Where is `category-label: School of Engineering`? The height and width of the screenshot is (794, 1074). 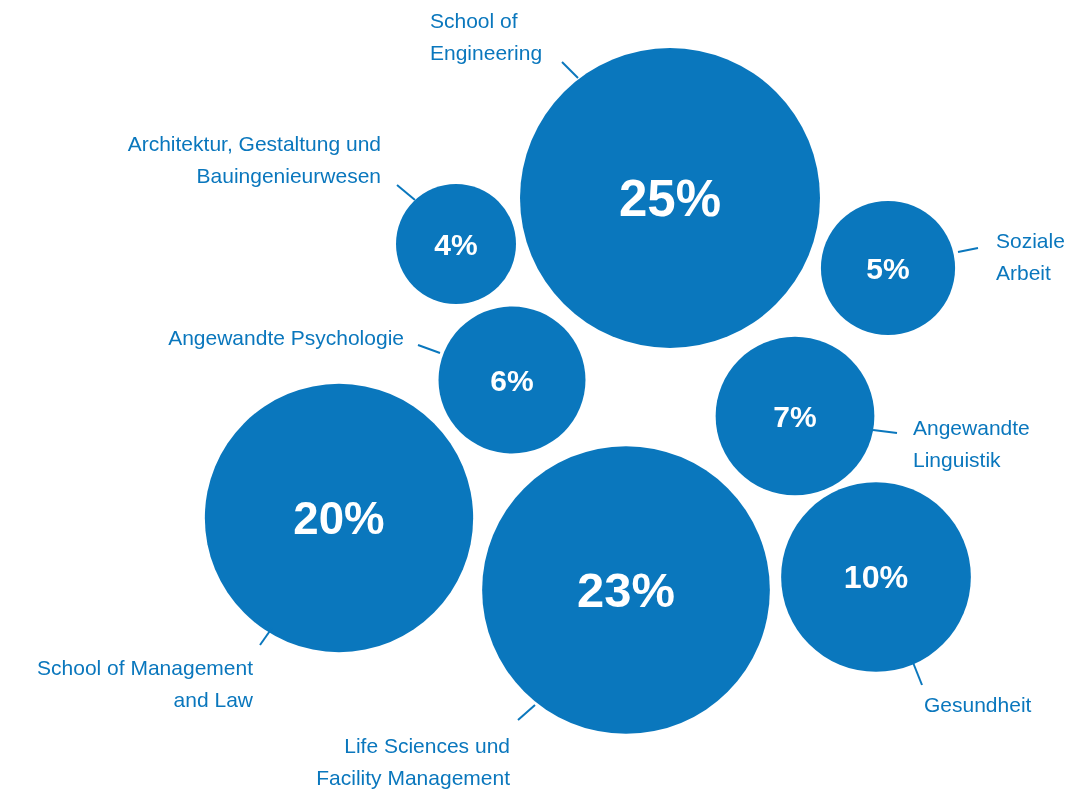
category-label: School of Engineering is located at coordinates (486, 36).